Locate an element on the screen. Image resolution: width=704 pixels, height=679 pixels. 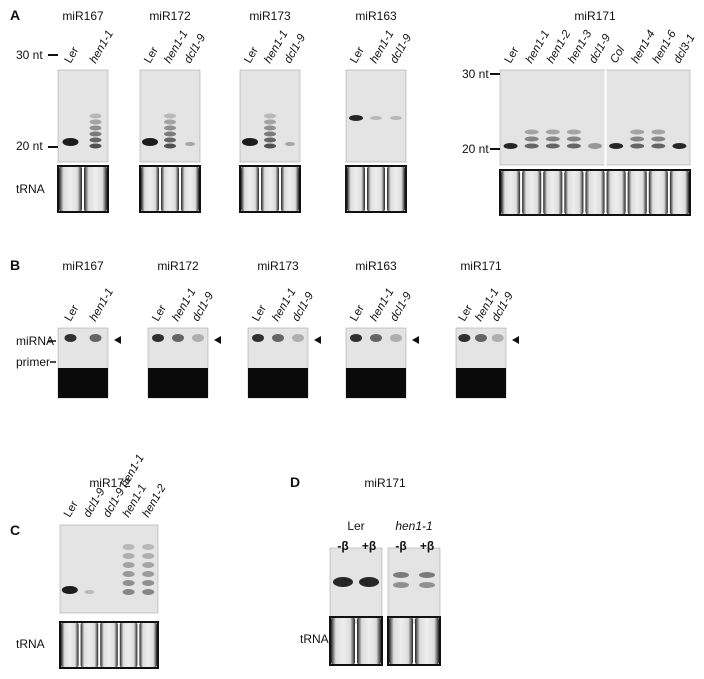
marker-label: miRNA is located at coordinates (35, 341).